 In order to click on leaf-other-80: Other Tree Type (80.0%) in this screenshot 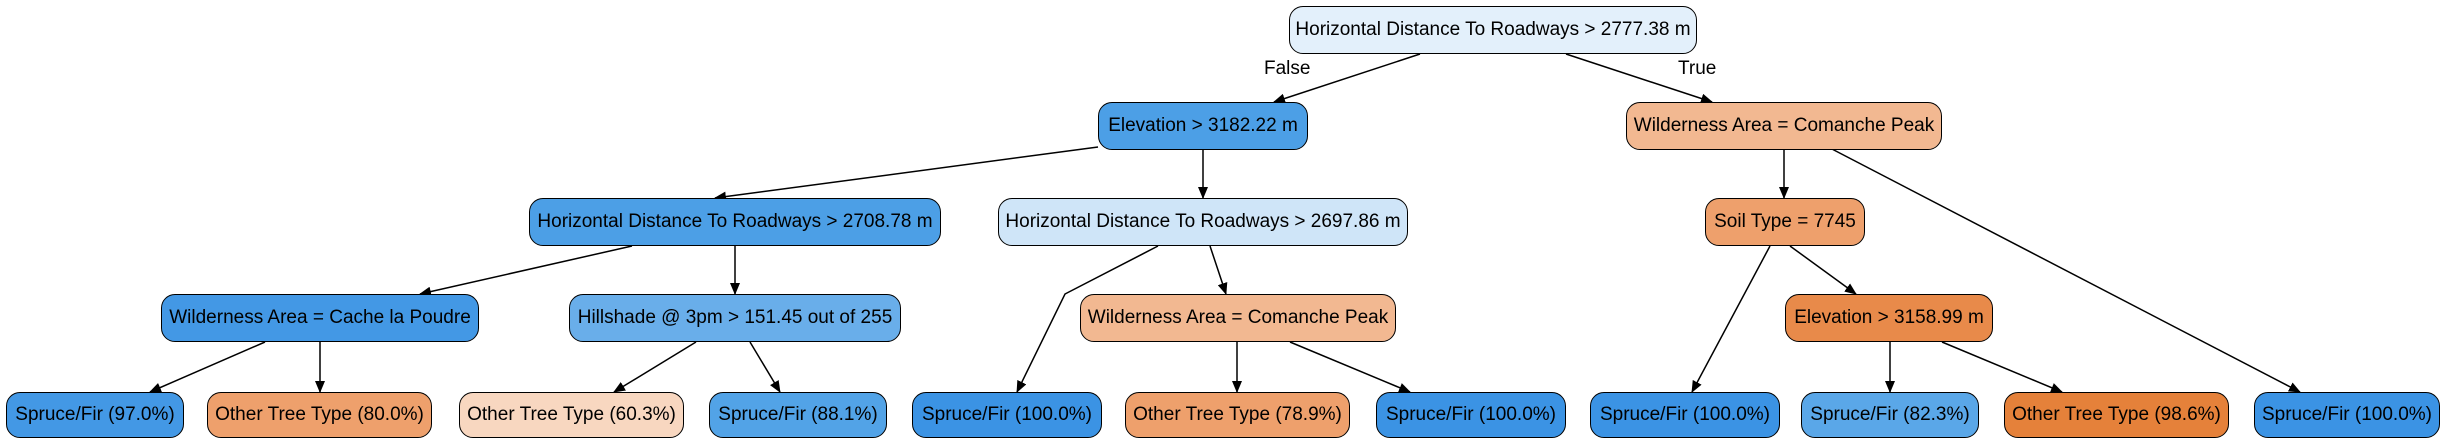, I will do `click(319, 415)`.